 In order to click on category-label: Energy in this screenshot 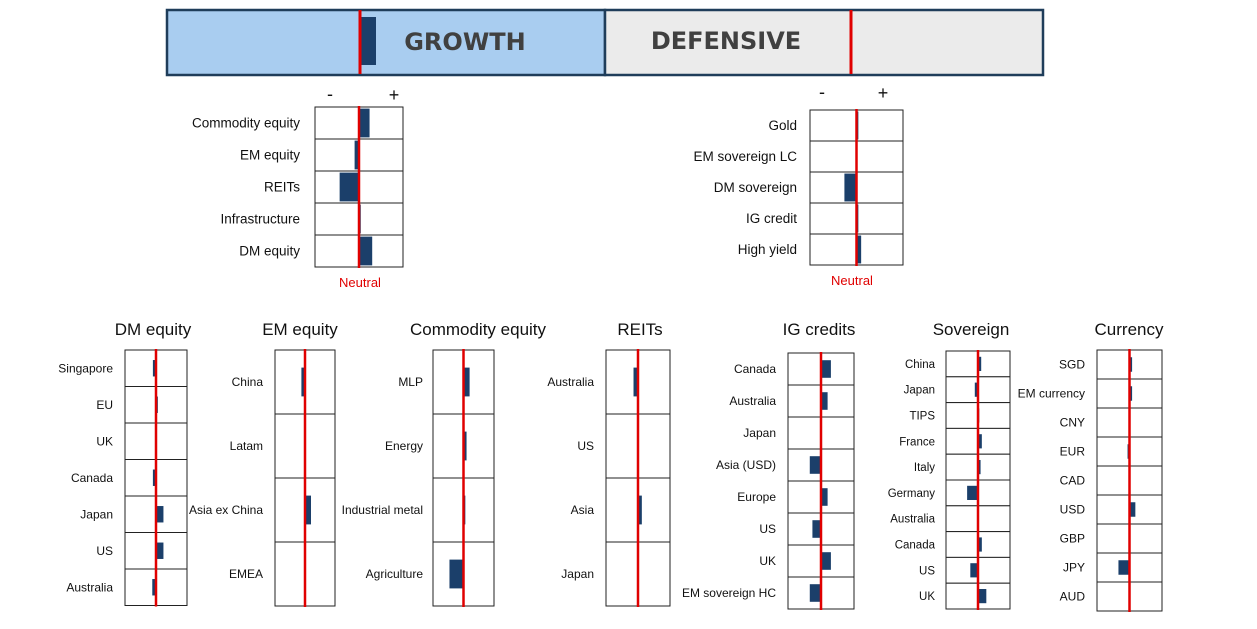, I will do `click(404, 446)`.